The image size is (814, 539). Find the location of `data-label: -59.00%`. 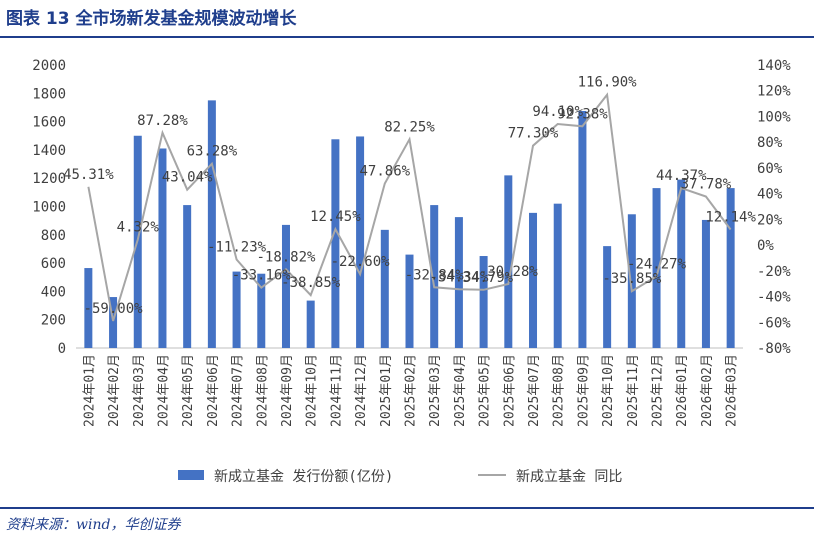

data-label: -59.00% is located at coordinates (114, 309).